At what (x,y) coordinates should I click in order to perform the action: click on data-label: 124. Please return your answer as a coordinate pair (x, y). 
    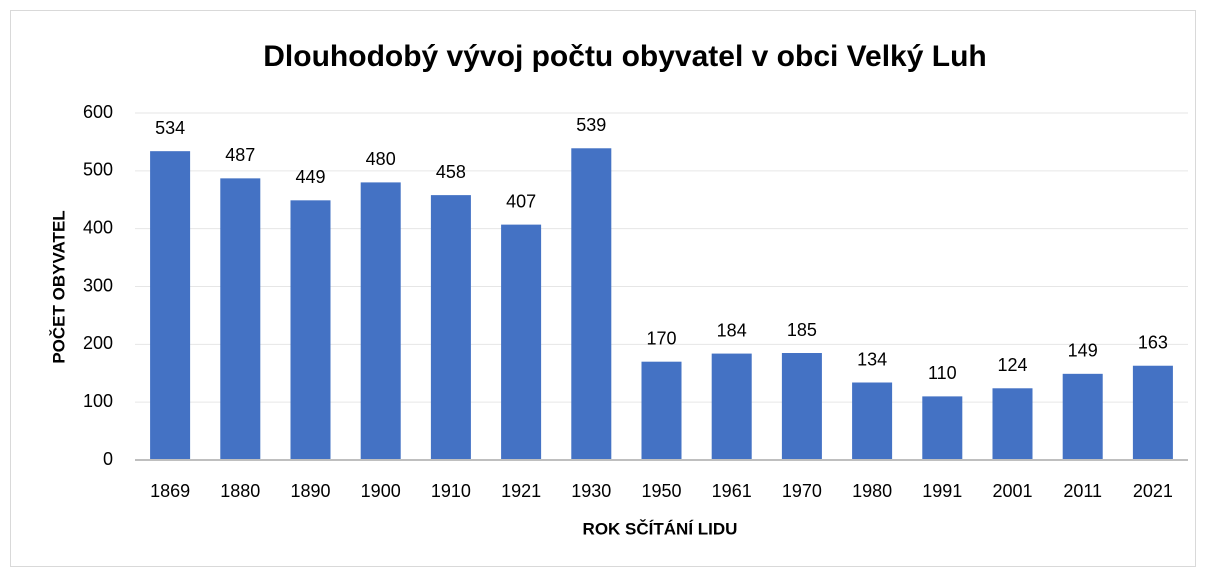
    Looking at the image, I should click on (1012, 365).